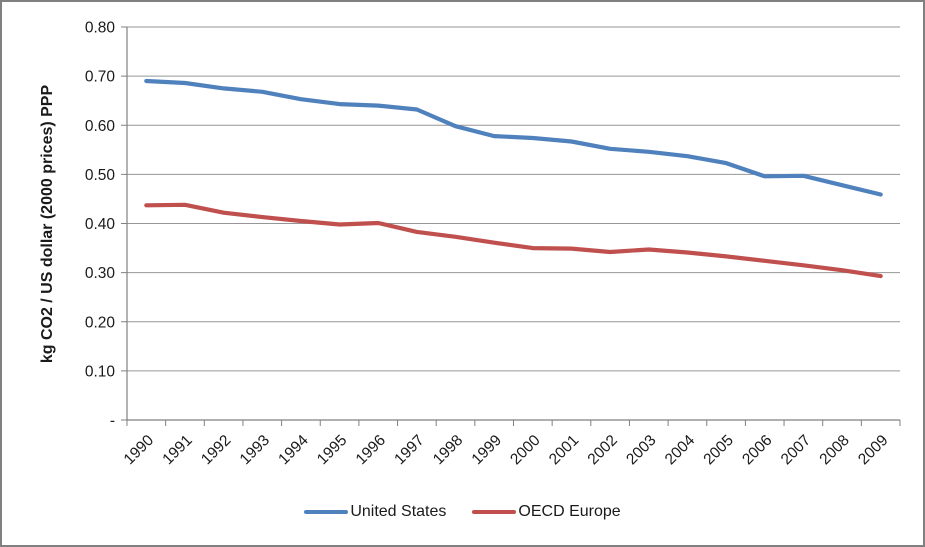  I want to click on x-tick-label-2000: 2000, so click(525, 450).